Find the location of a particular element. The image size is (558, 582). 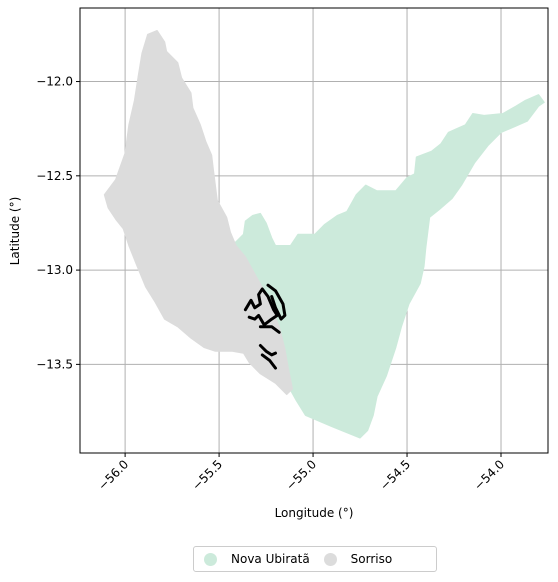

y-tick-label: −12.5 is located at coordinates (54, 176).